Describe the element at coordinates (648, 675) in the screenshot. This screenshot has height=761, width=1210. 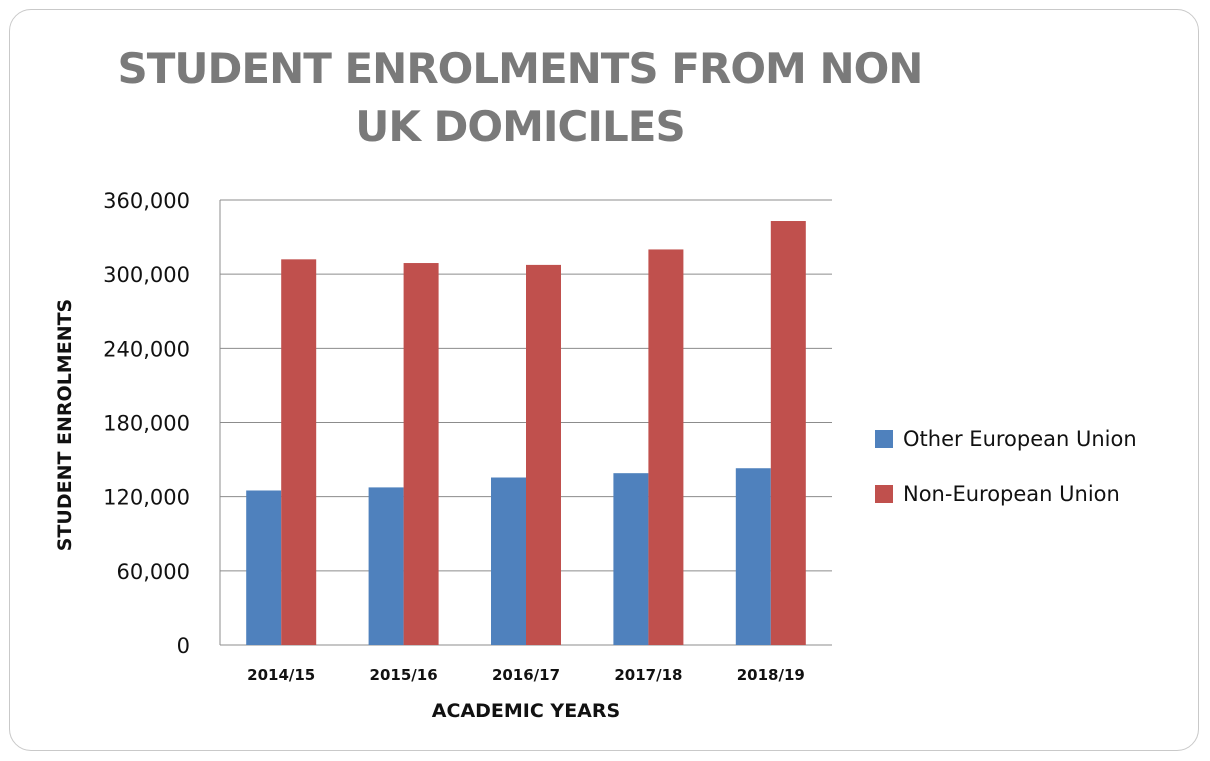
I see `x-tick-label: 2017/18` at that location.